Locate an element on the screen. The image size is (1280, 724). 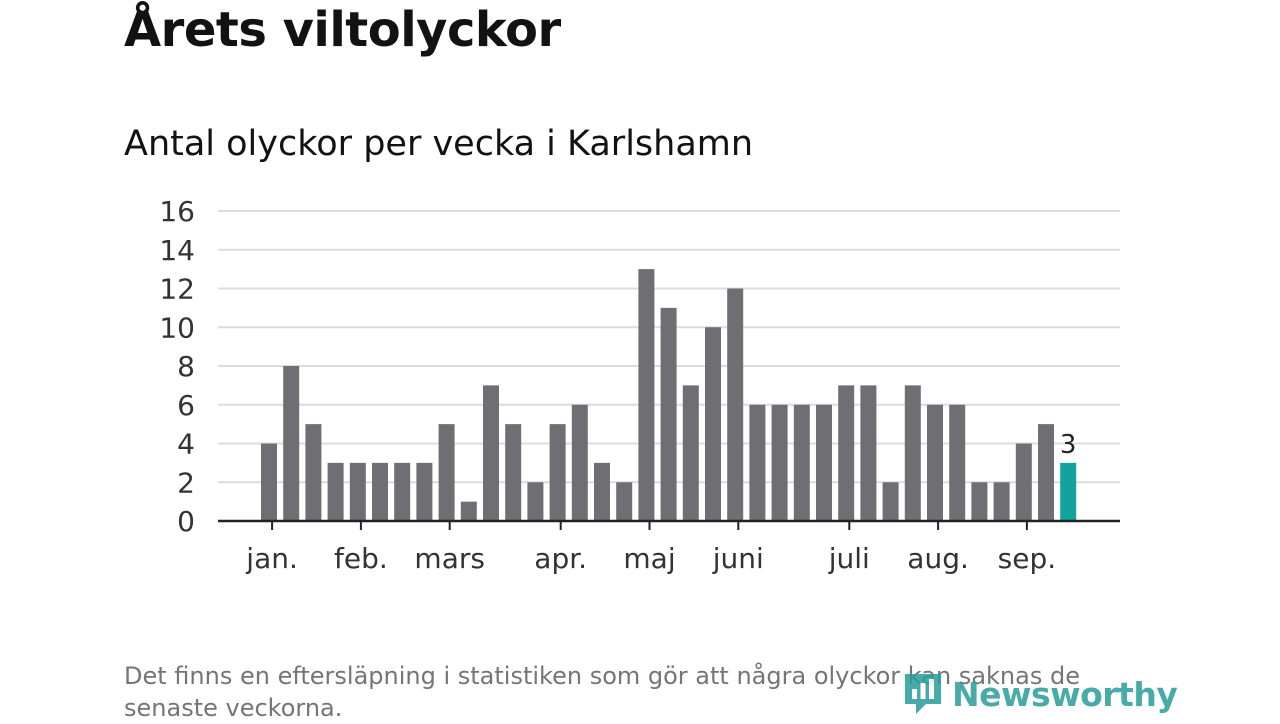
x-tick-label: aug. is located at coordinates (938, 558).